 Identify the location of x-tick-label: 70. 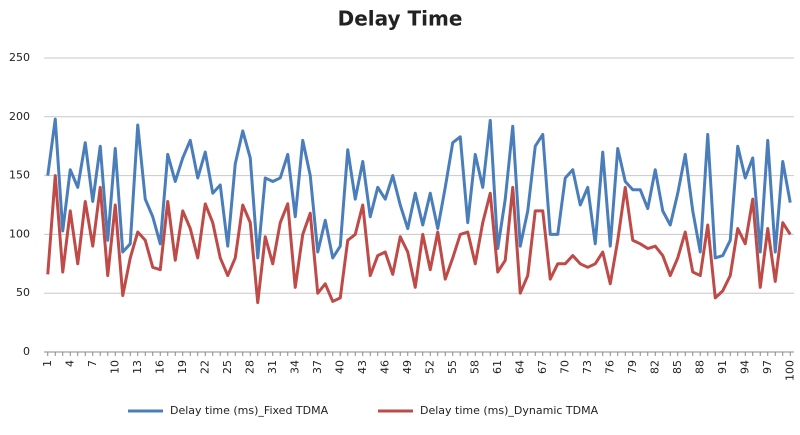
(564, 367).